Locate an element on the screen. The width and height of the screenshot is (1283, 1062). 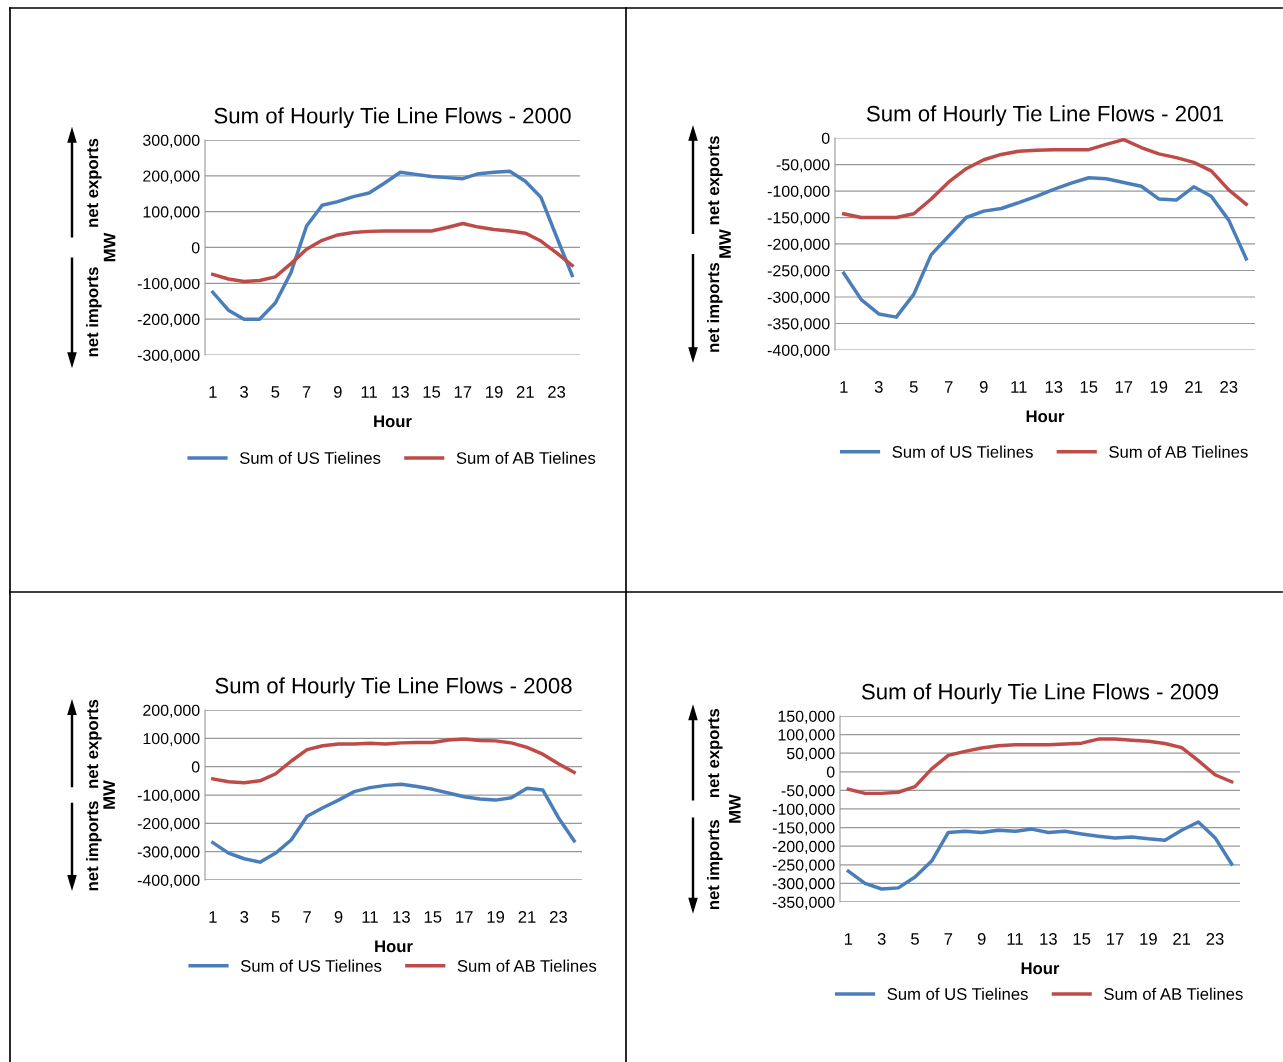
y-tick-label: 200,000 is located at coordinates (171, 177).